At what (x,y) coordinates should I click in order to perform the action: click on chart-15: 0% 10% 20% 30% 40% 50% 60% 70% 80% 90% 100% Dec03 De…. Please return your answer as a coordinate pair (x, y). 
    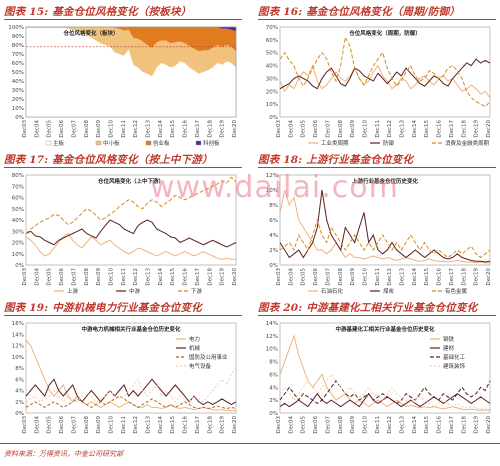
    Looking at the image, I should click on (123, 86).